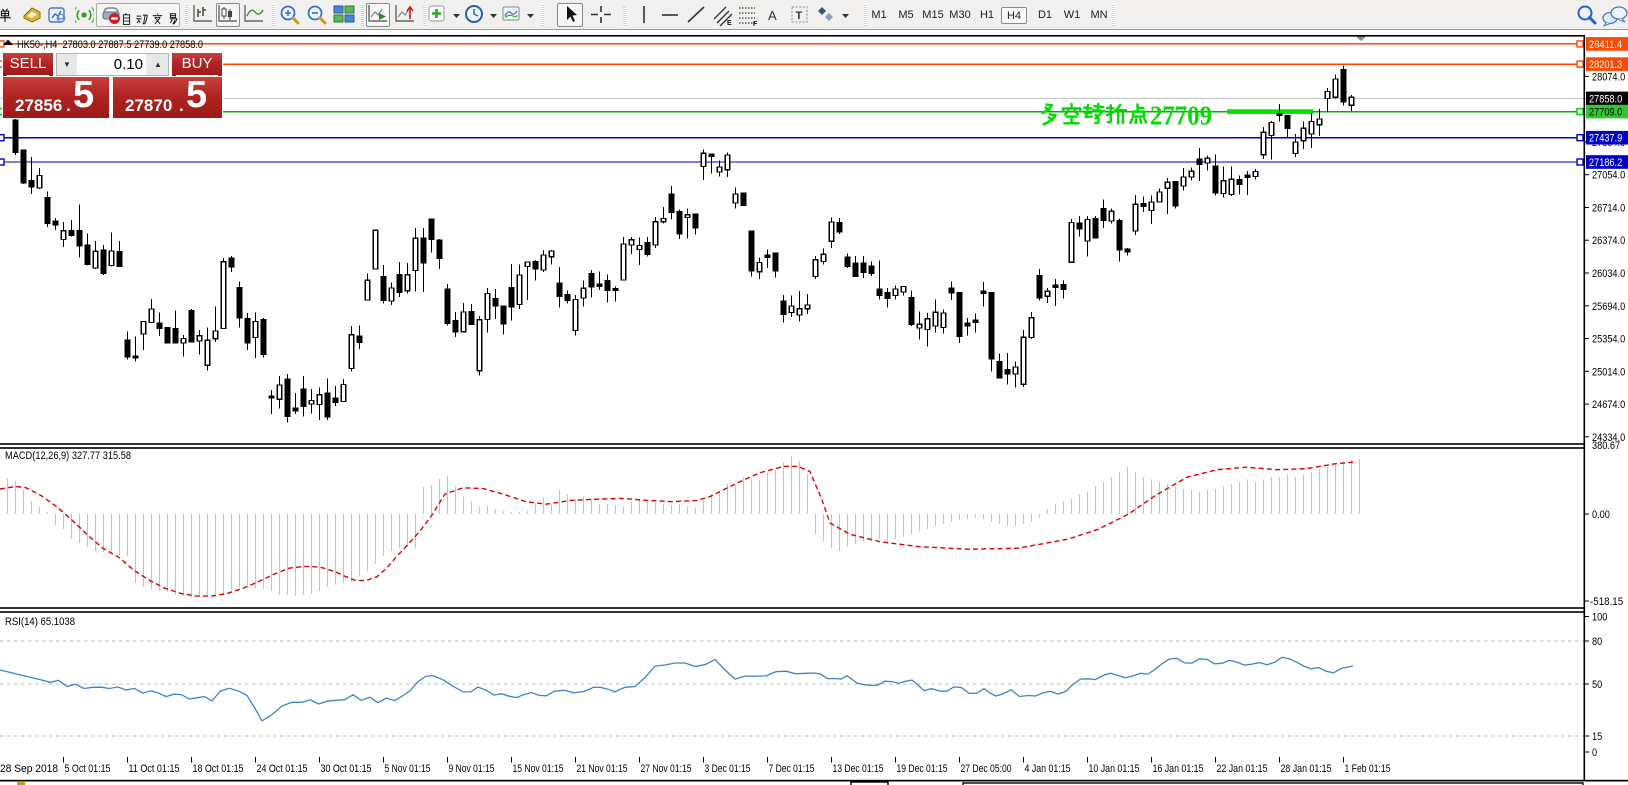 The height and width of the screenshot is (785, 1628). I want to click on svg-text: 27054.0, so click(1608, 176).